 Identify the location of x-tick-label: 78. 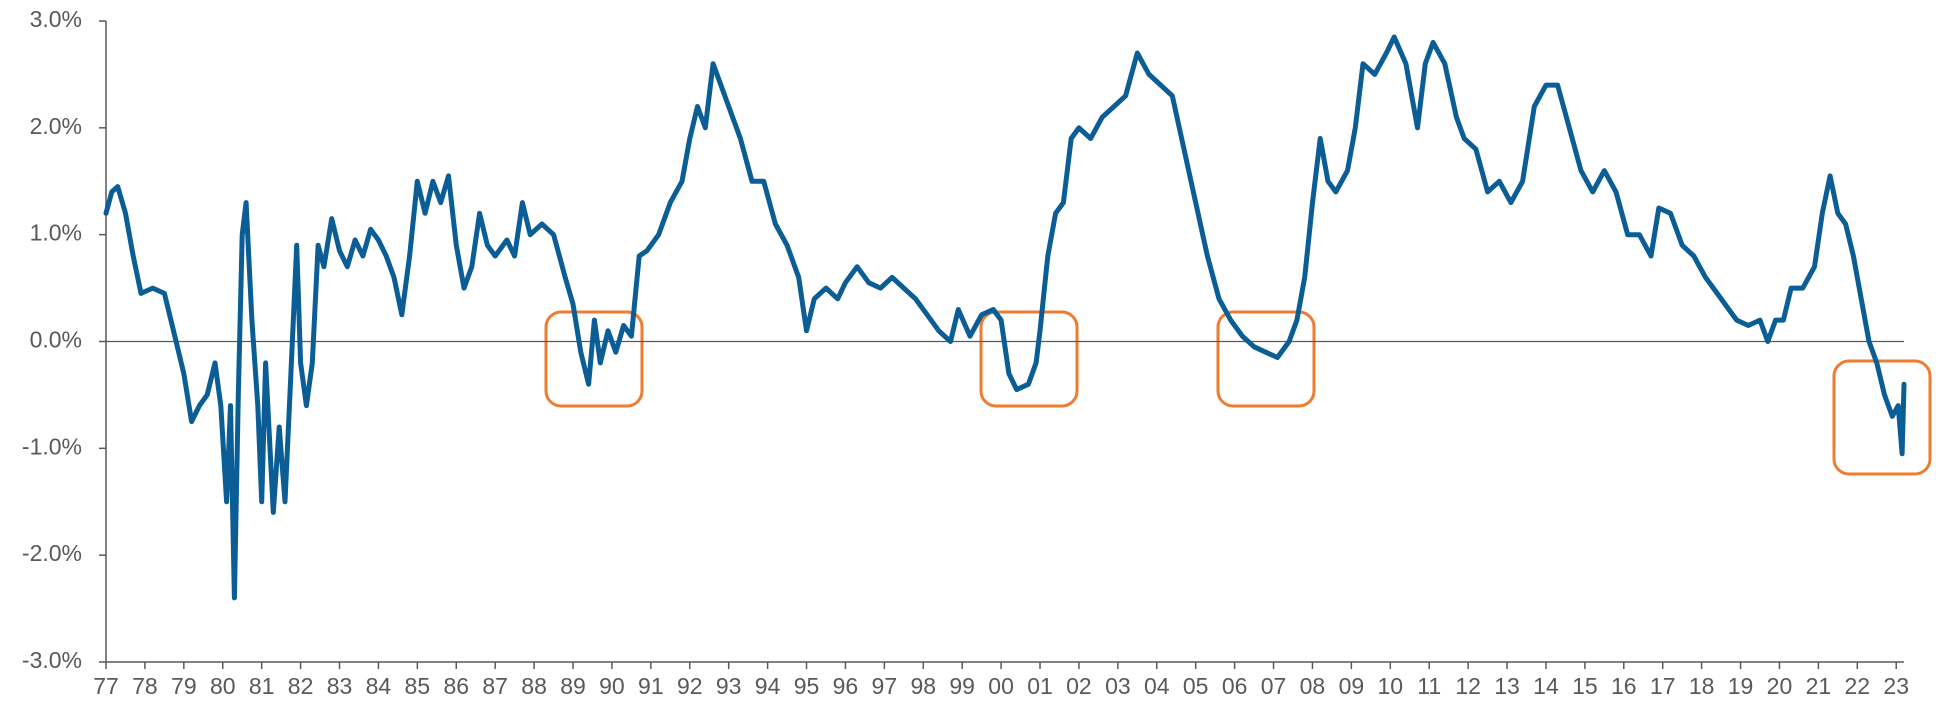
(145, 686).